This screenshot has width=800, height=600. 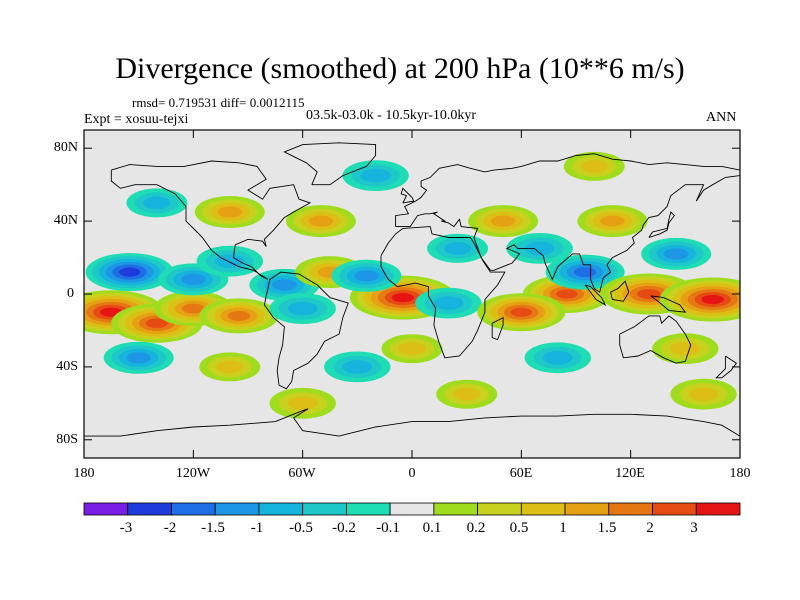 I want to click on y-tick-80s: 80S, so click(x=67, y=439).